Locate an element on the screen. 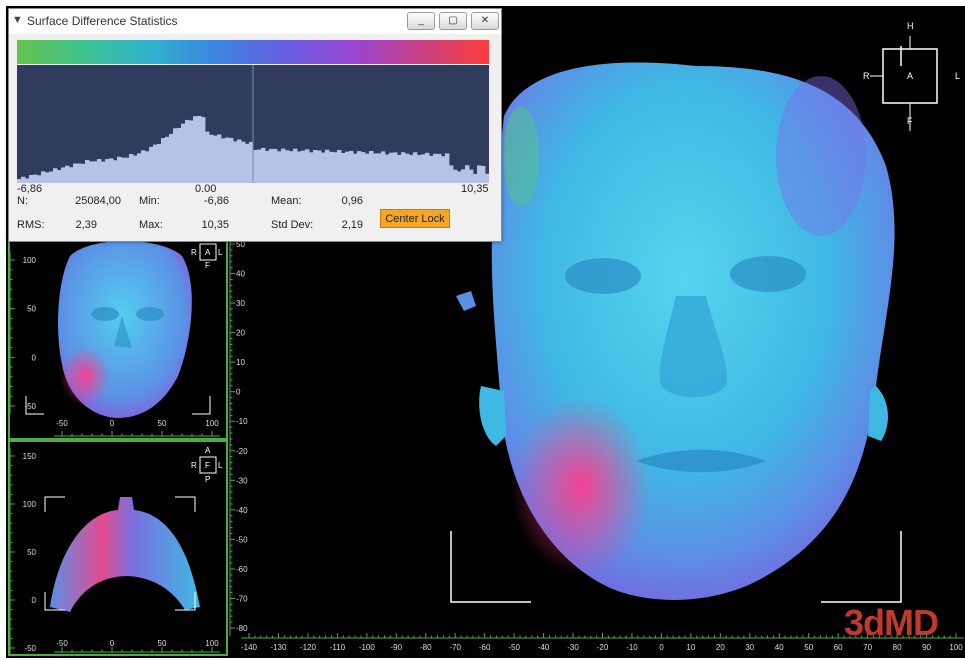  bottom-orient-f: F is located at coordinates (207, 465).